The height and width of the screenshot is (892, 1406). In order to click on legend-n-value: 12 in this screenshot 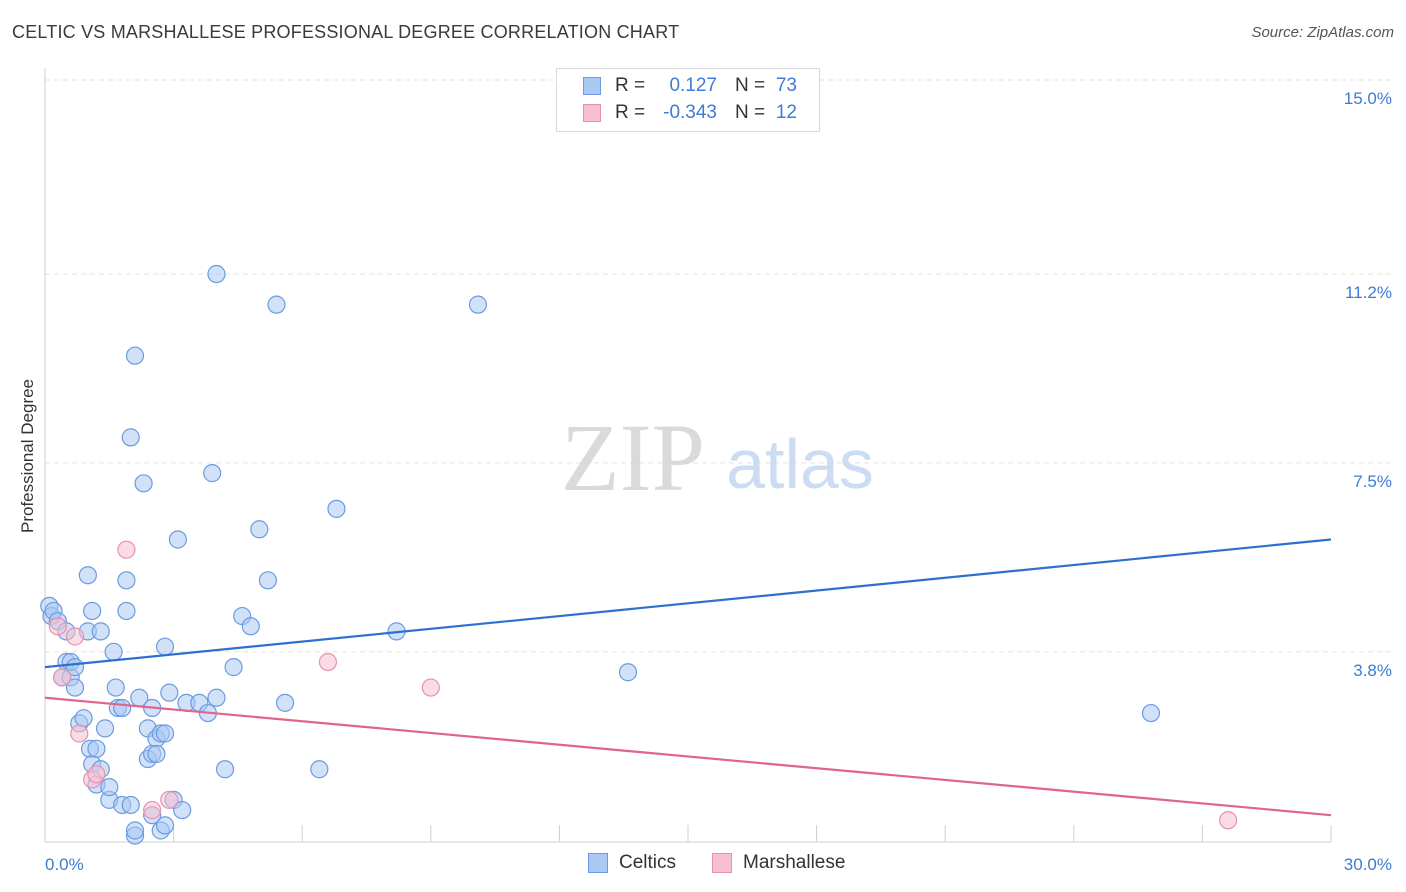, I will do `click(786, 112)`.